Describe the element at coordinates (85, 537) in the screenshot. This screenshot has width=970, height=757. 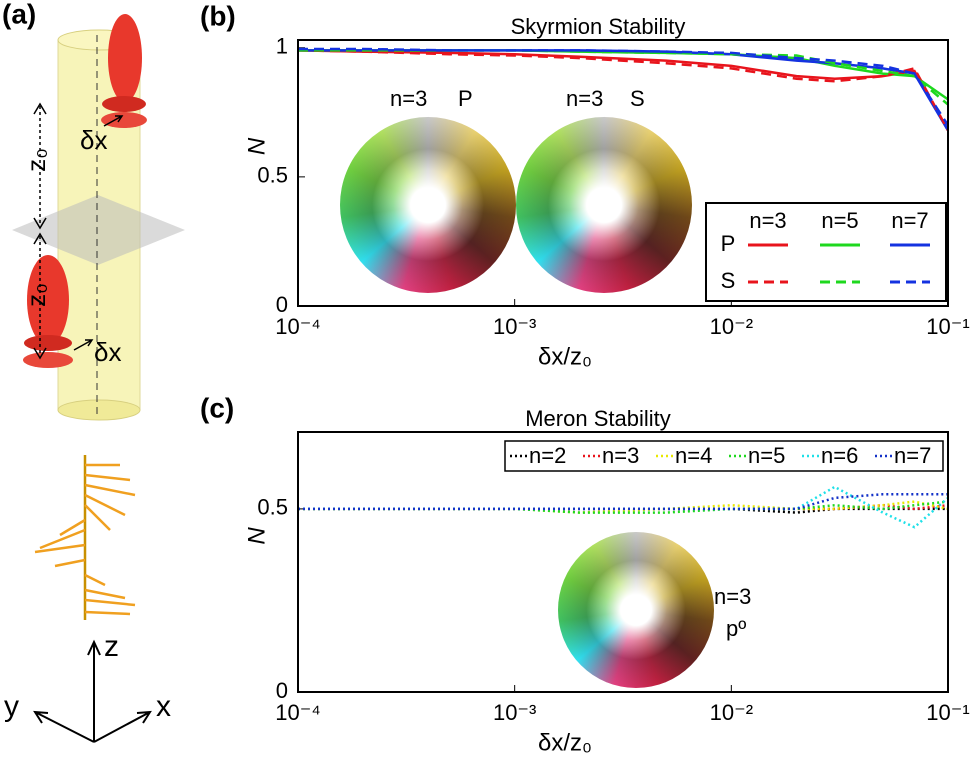
I see `field-arrows` at that location.